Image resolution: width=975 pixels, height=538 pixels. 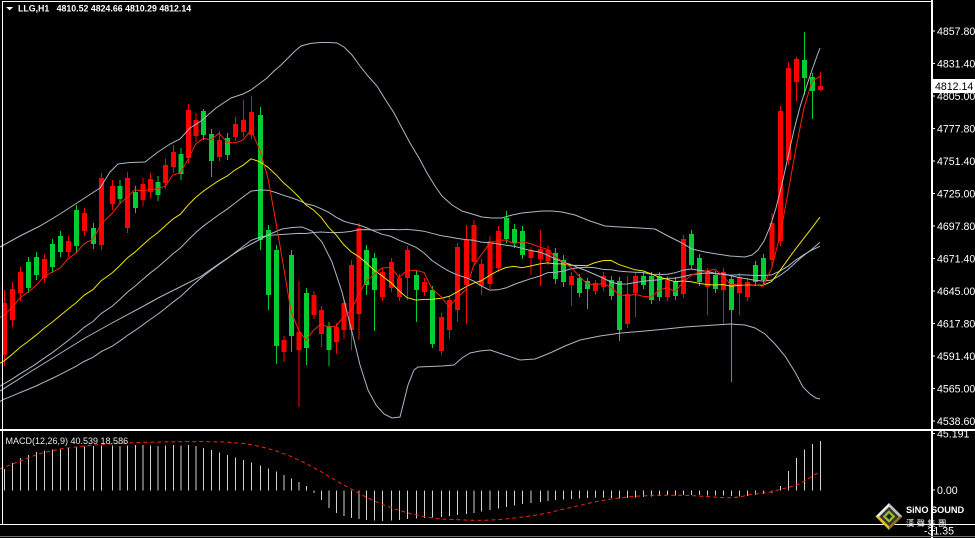 I want to click on svg-text: 4805.00, so click(x=956, y=97).